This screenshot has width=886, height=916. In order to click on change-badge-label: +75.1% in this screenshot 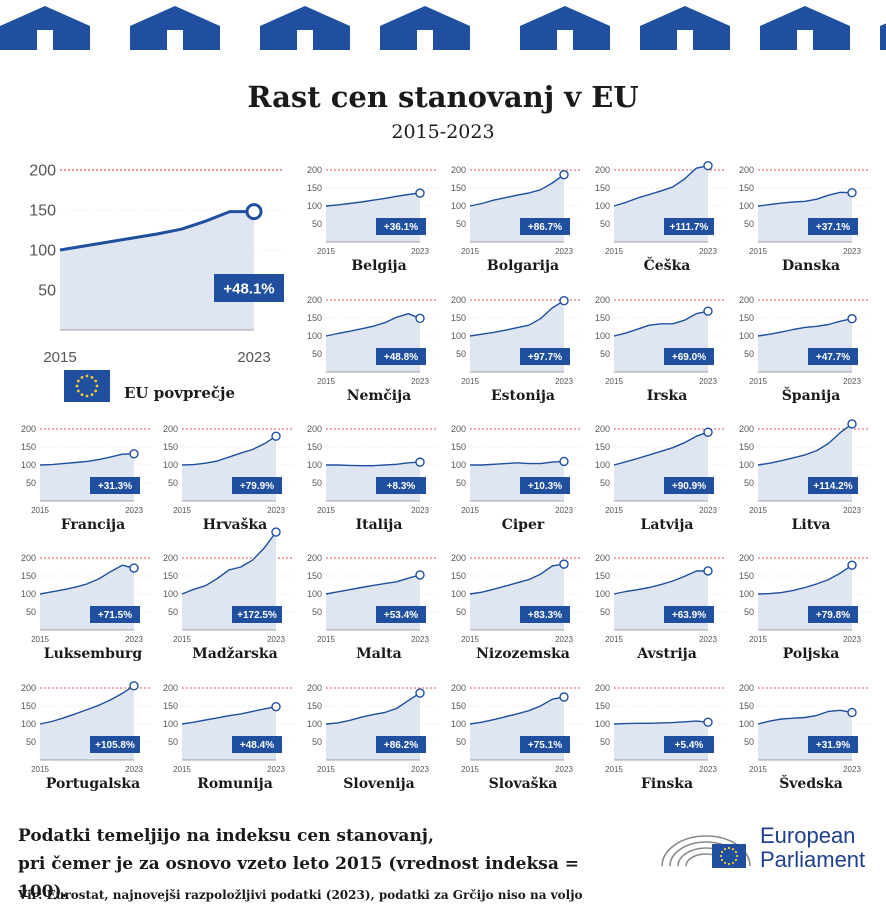, I will do `click(545, 745)`.